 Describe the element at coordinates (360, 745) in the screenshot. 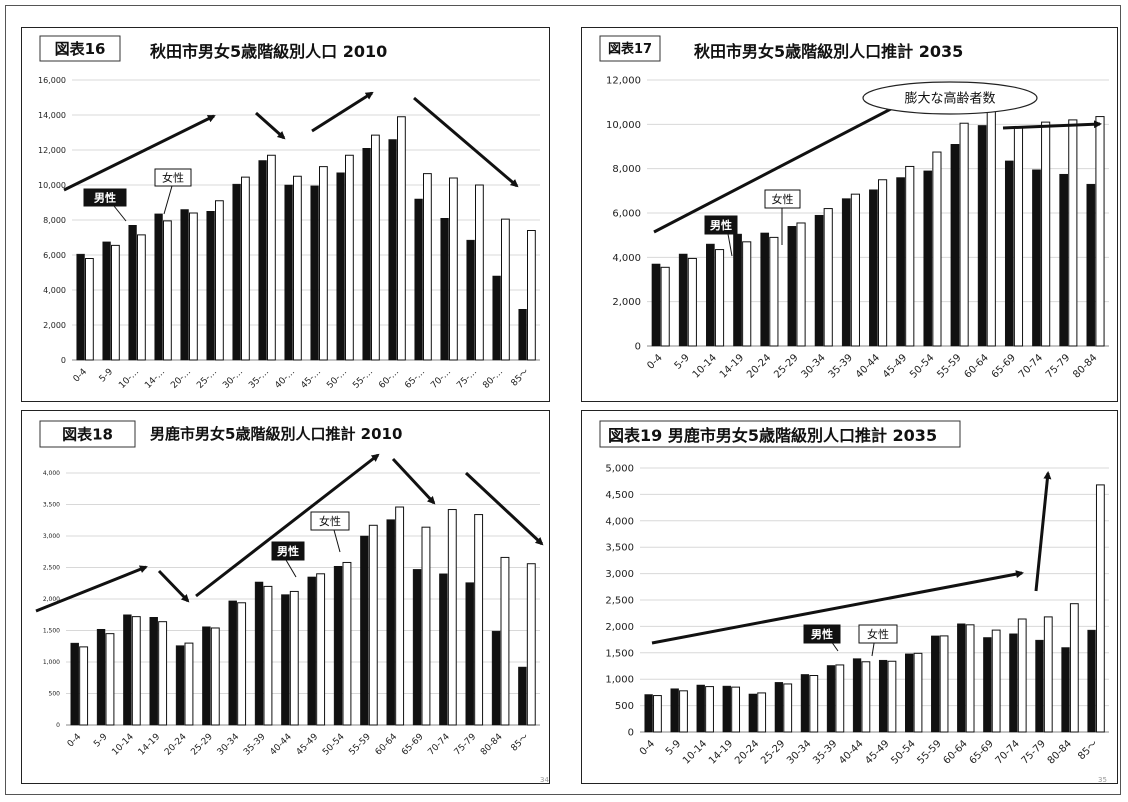

I see `x-tick-label: 55-59` at that location.